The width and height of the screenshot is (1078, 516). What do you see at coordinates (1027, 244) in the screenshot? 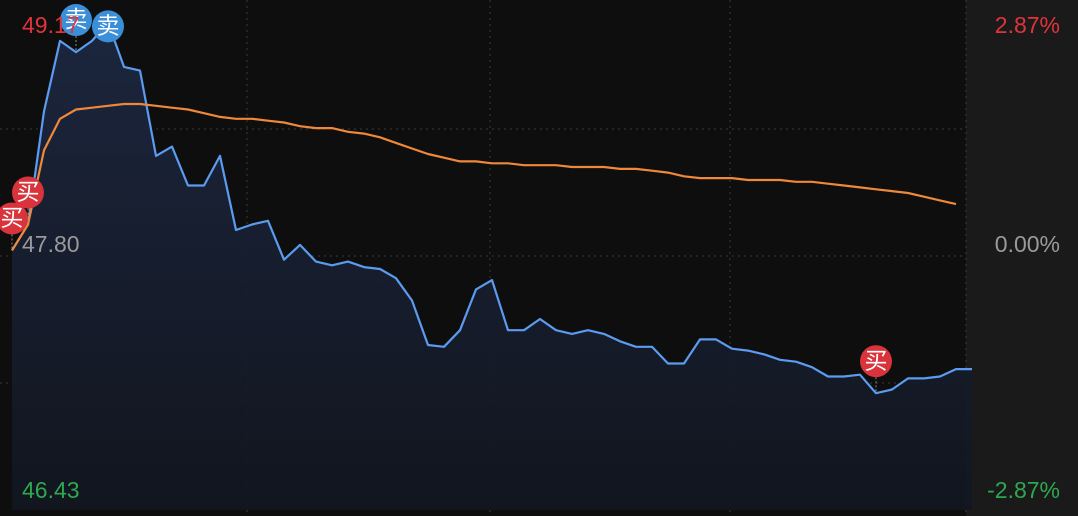
I see `y2-tick-label: 0.00%` at bounding box center [1027, 244].